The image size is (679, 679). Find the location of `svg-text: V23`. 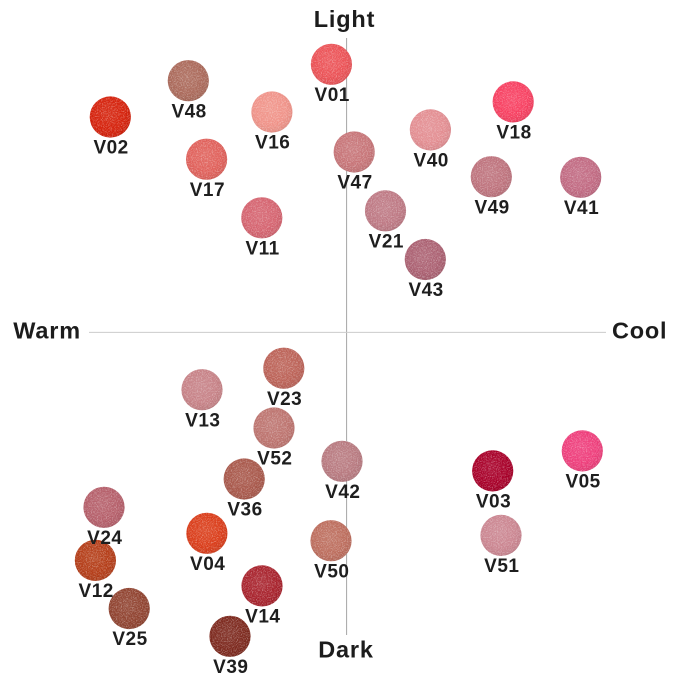

svg-text: V23 is located at coordinates (284, 399).